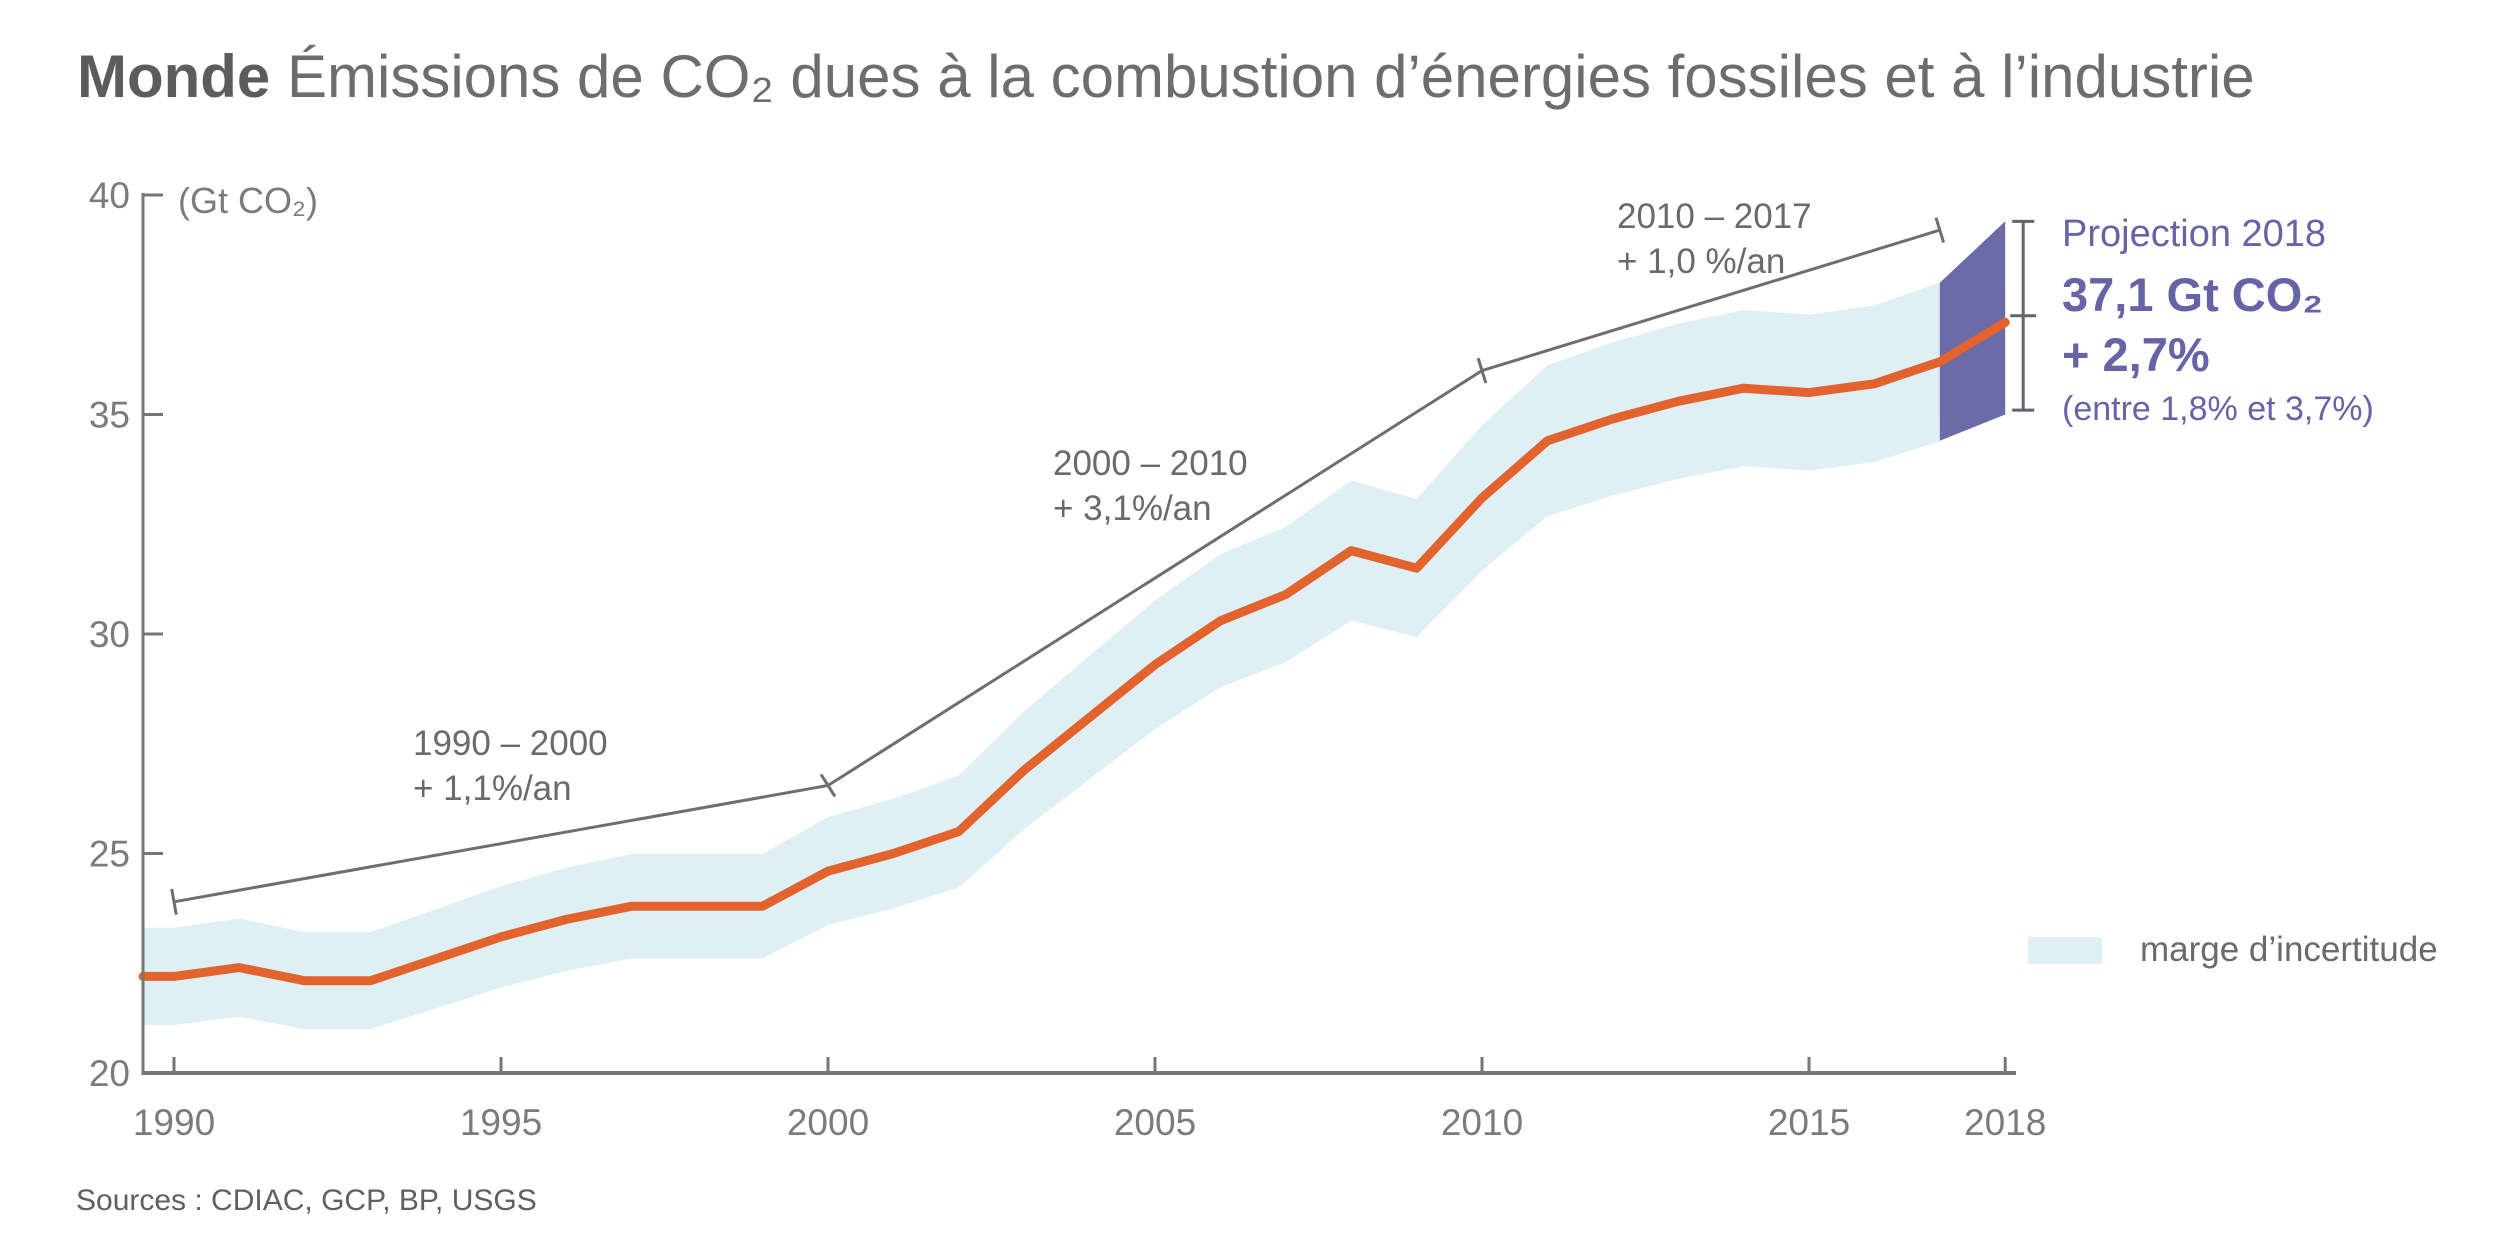 The height and width of the screenshot is (1250, 2500). I want to click on projection-error-bar, so click(2023, 315).